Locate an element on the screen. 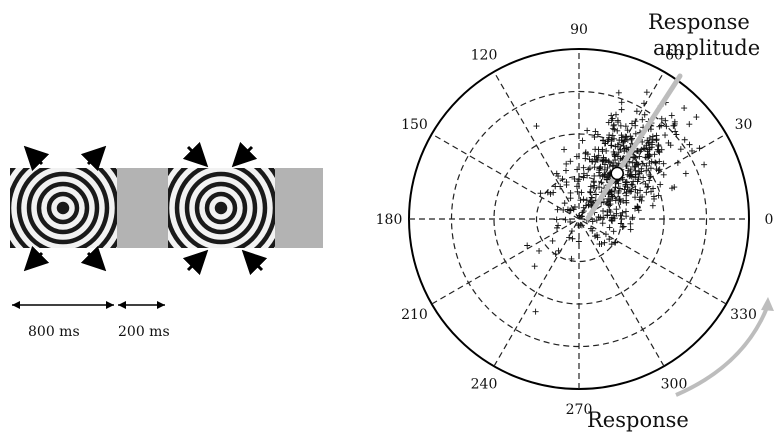 This screenshot has height=435, width=775. amplitude-pointer is located at coordinates (634, 147).